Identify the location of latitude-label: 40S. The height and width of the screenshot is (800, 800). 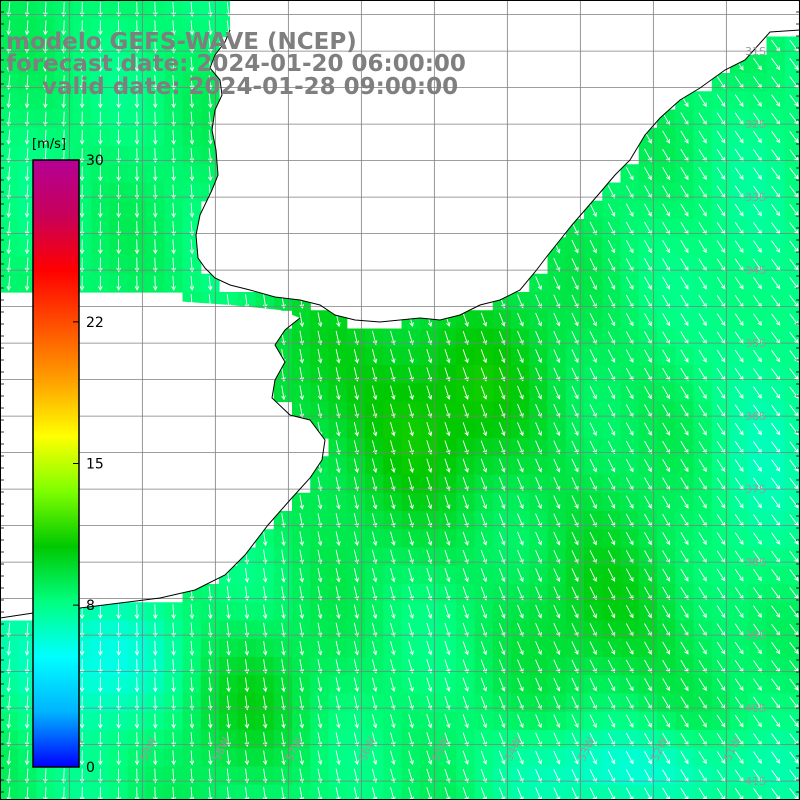
(755, 708).